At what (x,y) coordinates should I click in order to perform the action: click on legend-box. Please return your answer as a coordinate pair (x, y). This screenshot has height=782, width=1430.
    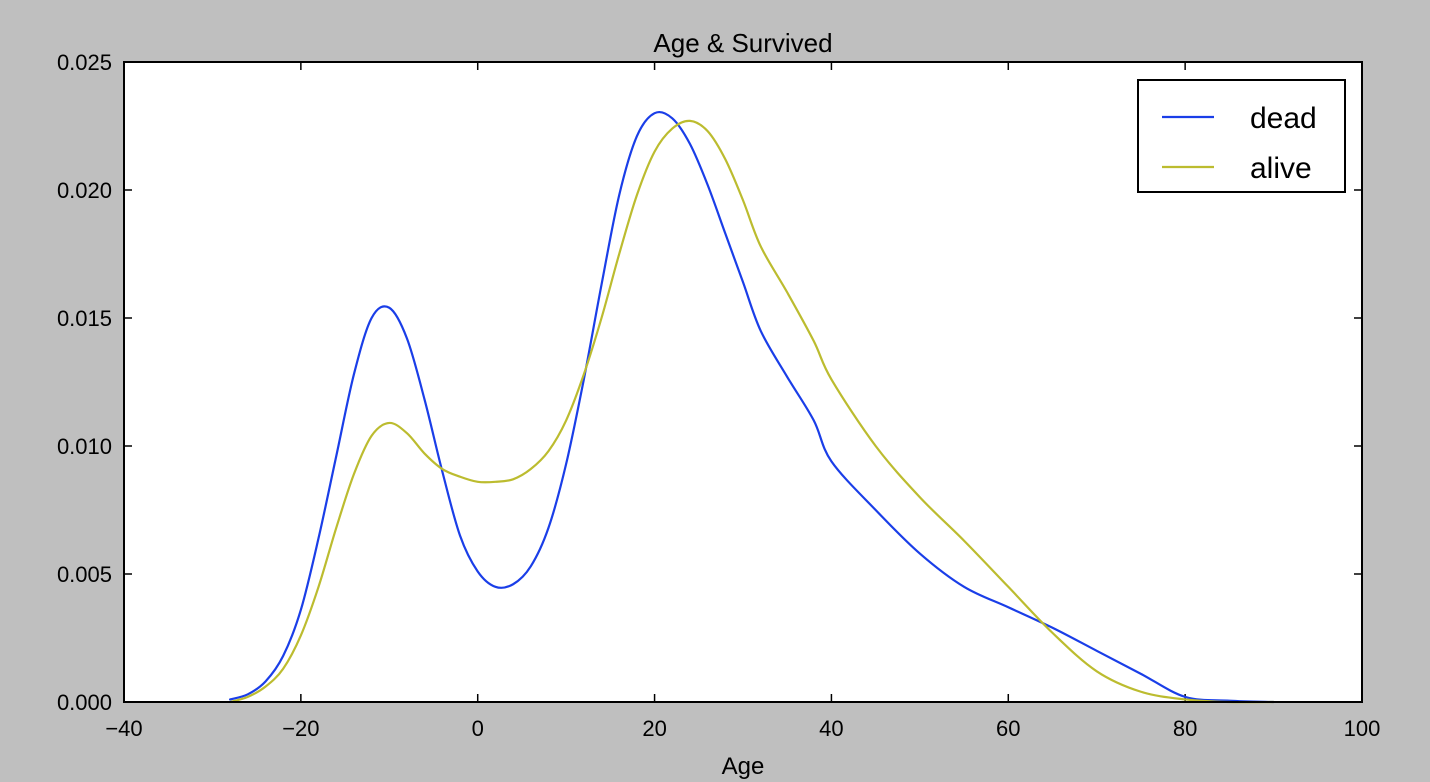
    Looking at the image, I should click on (1241, 136).